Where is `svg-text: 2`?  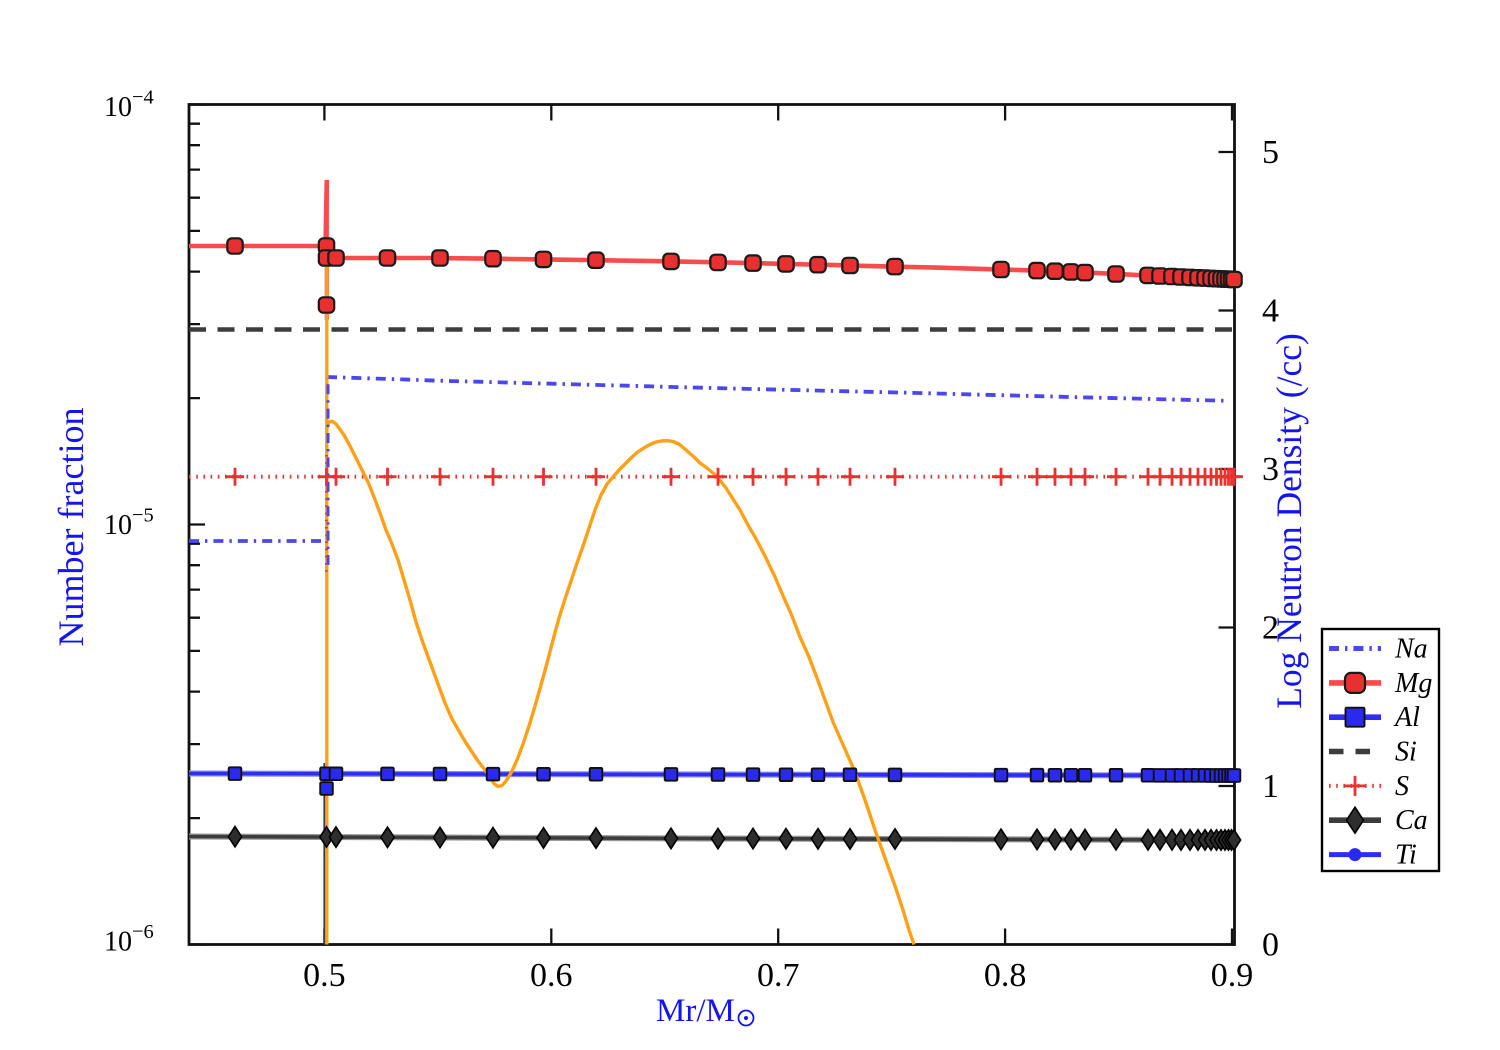
svg-text: 2 is located at coordinates (1270, 628).